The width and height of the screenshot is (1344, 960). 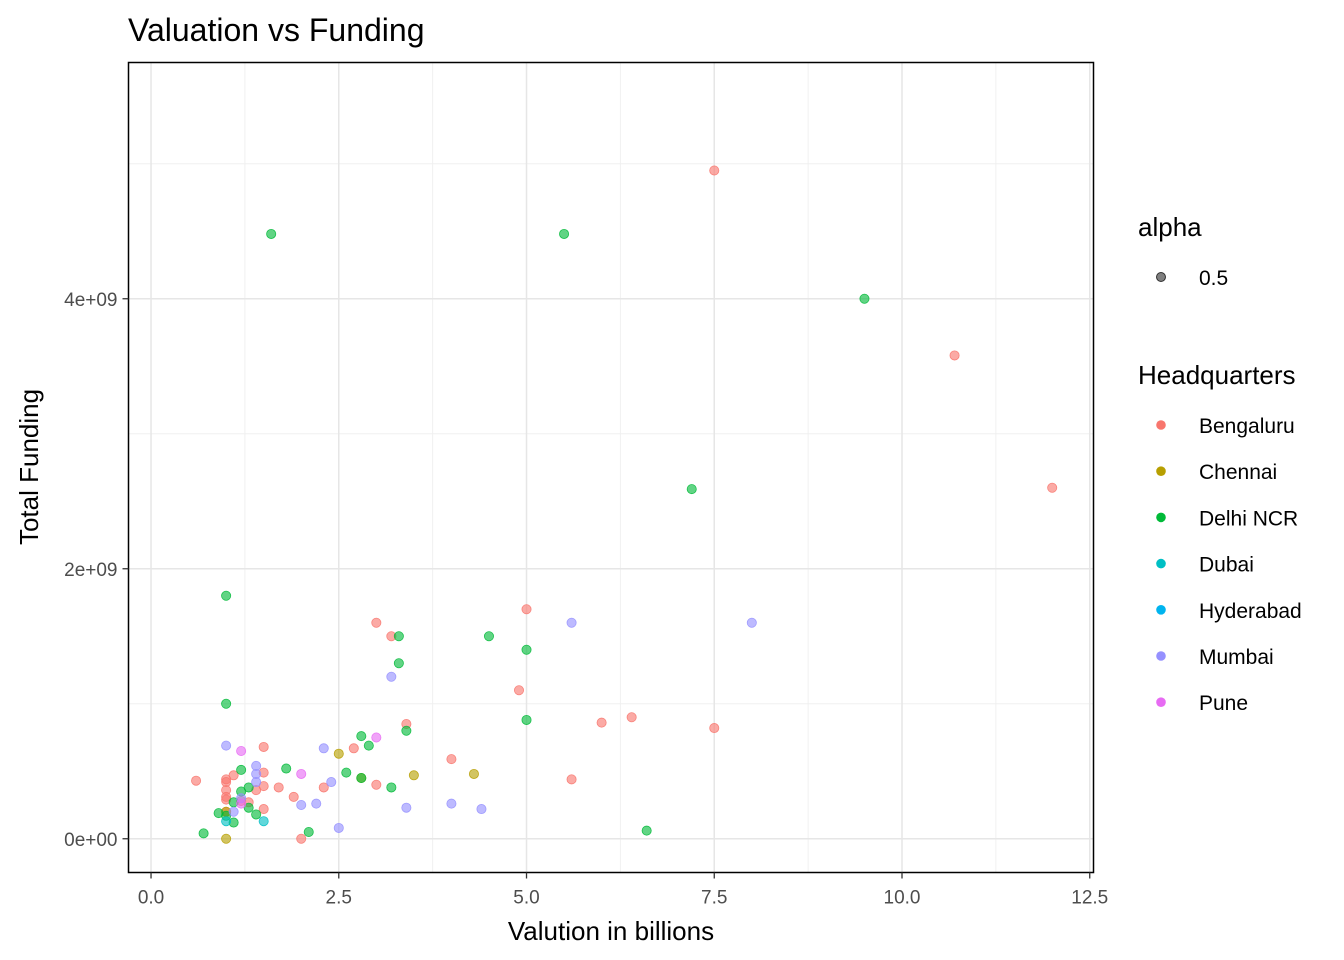 What do you see at coordinates (1161, 610) in the screenshot?
I see `legend-key-hyderabad` at bounding box center [1161, 610].